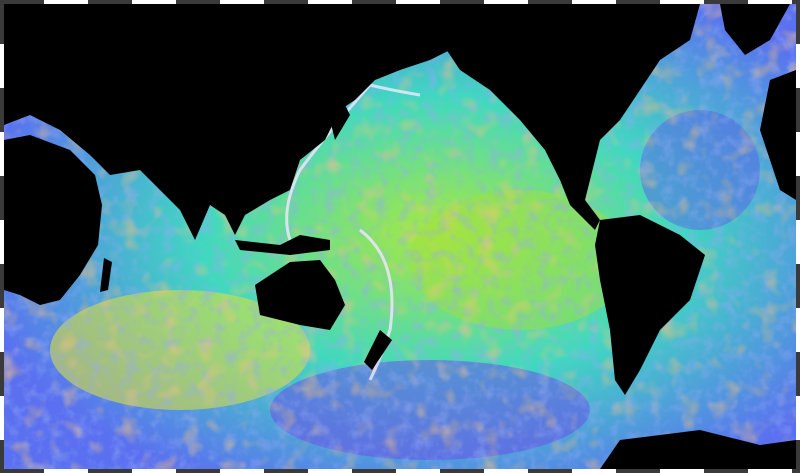  What do you see at coordinates (378, 350) in the screenshot?
I see `new-zealand` at bounding box center [378, 350].